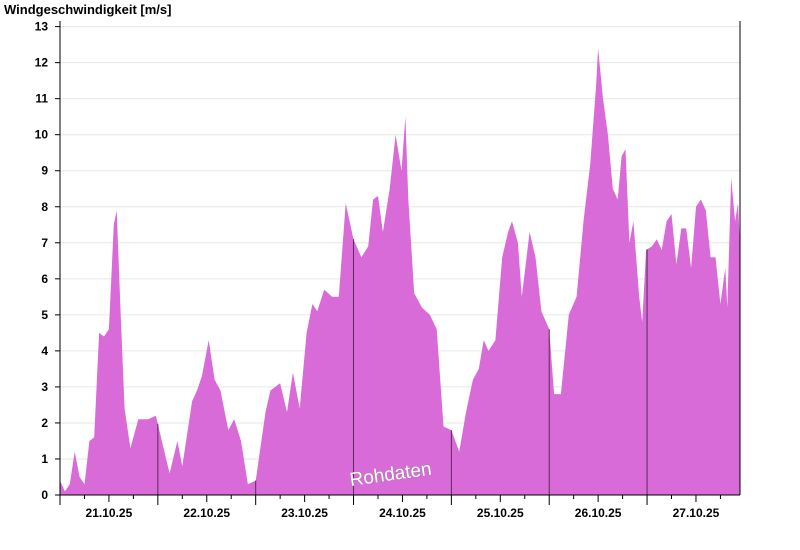  I want to click on y-tick-label: 11, so click(41, 99).